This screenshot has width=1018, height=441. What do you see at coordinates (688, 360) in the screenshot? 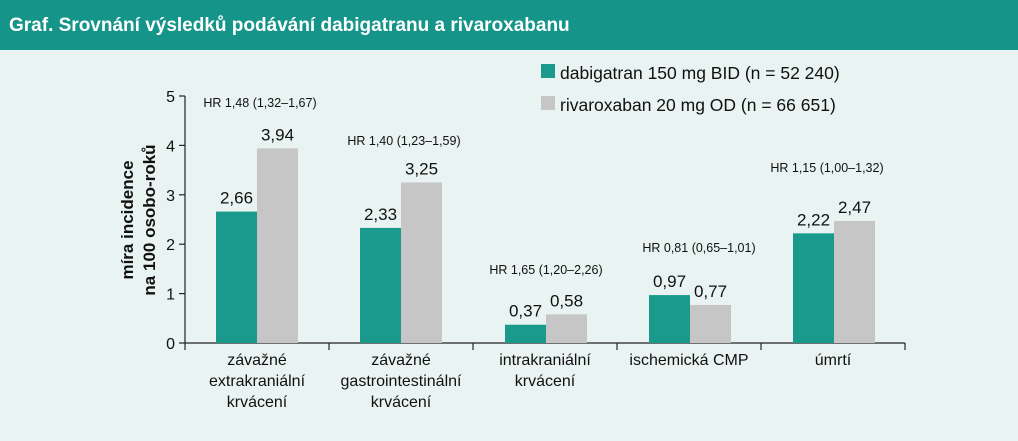
I see `category-label: ischemická CMP` at bounding box center [688, 360].